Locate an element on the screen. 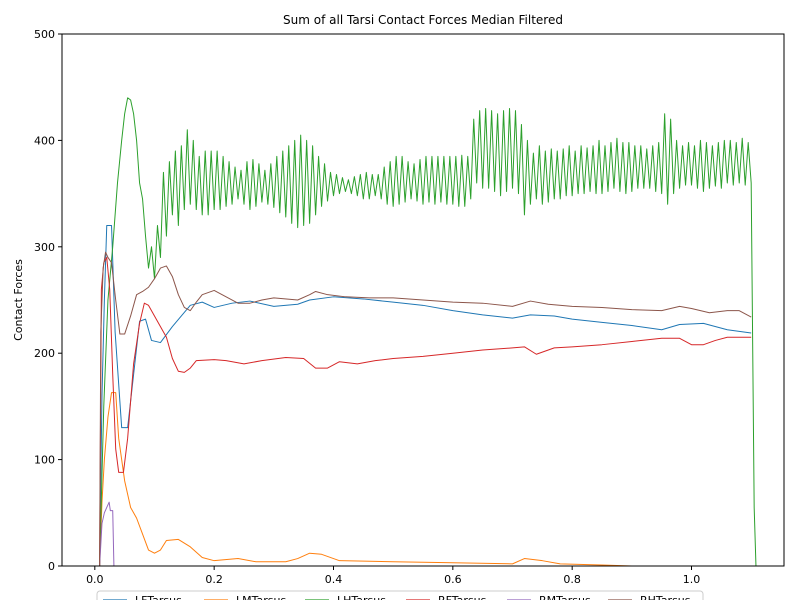  x-tick-label: 0.2 is located at coordinates (214, 579).